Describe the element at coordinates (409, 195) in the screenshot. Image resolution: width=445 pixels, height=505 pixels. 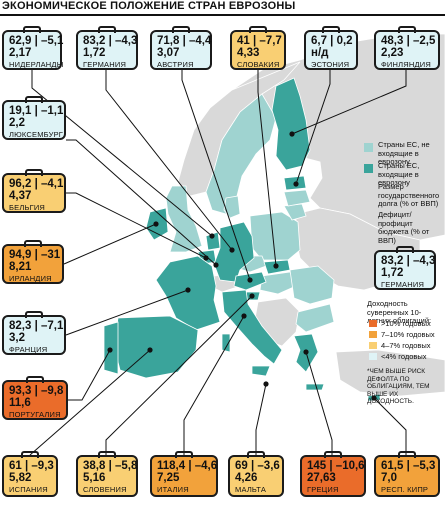
I see `legend-debt: Размер государственного долга (% от ВВП)` at that location.